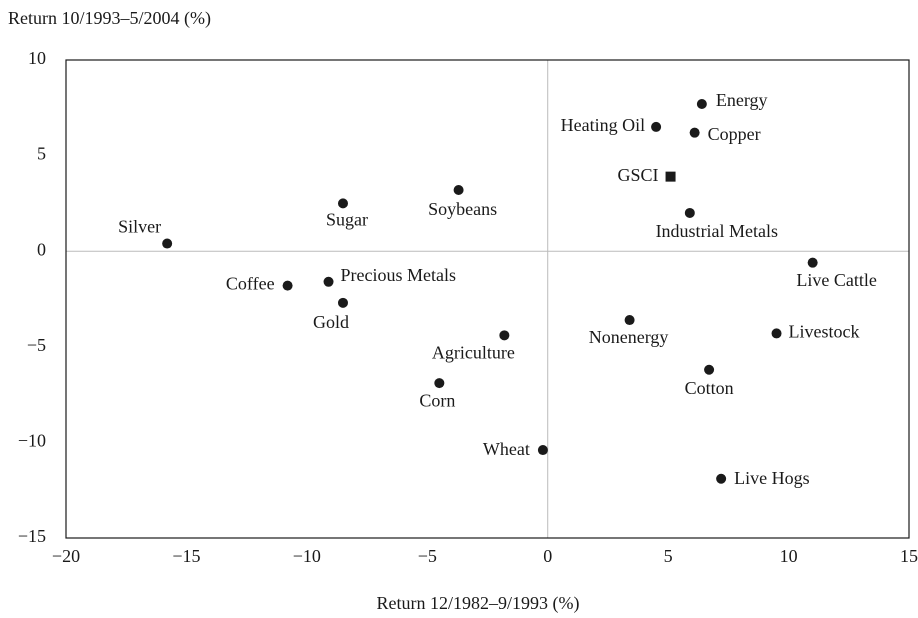  Describe the element at coordinates (478, 603) in the screenshot. I see `x-axis-title: Return 12/1982–9/1993 (%)` at that location.